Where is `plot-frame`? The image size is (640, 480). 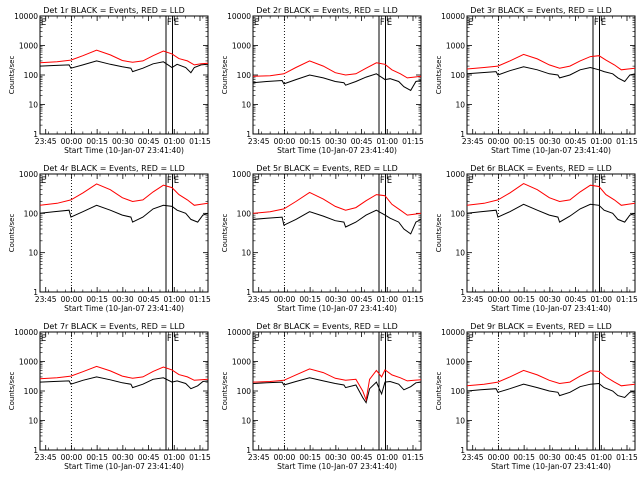 plot-frame is located at coordinates (337, 233).